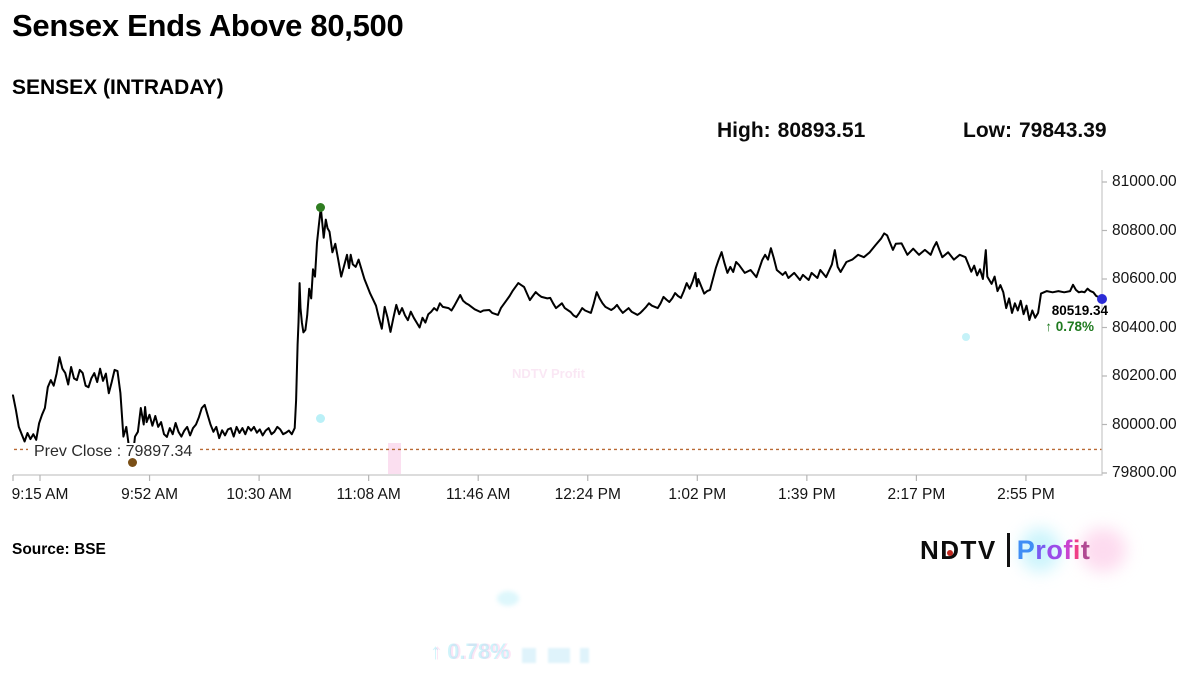  I want to click on x-axis-tick-label: 2:55 PM, so click(1026, 494).